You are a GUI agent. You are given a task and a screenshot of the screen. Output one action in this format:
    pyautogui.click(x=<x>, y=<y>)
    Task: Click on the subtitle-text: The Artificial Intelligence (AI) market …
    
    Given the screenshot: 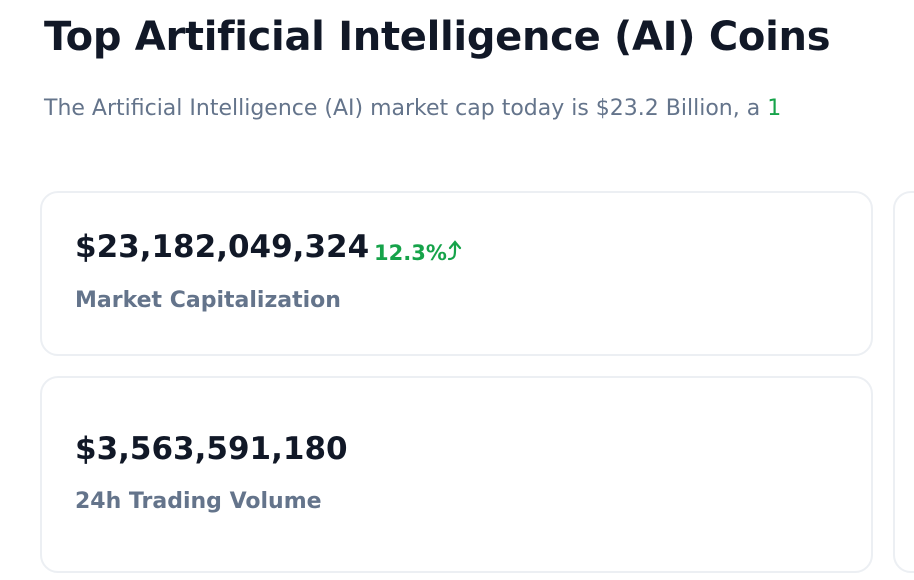 What is the action you would take?
    pyautogui.click(x=402, y=108)
    